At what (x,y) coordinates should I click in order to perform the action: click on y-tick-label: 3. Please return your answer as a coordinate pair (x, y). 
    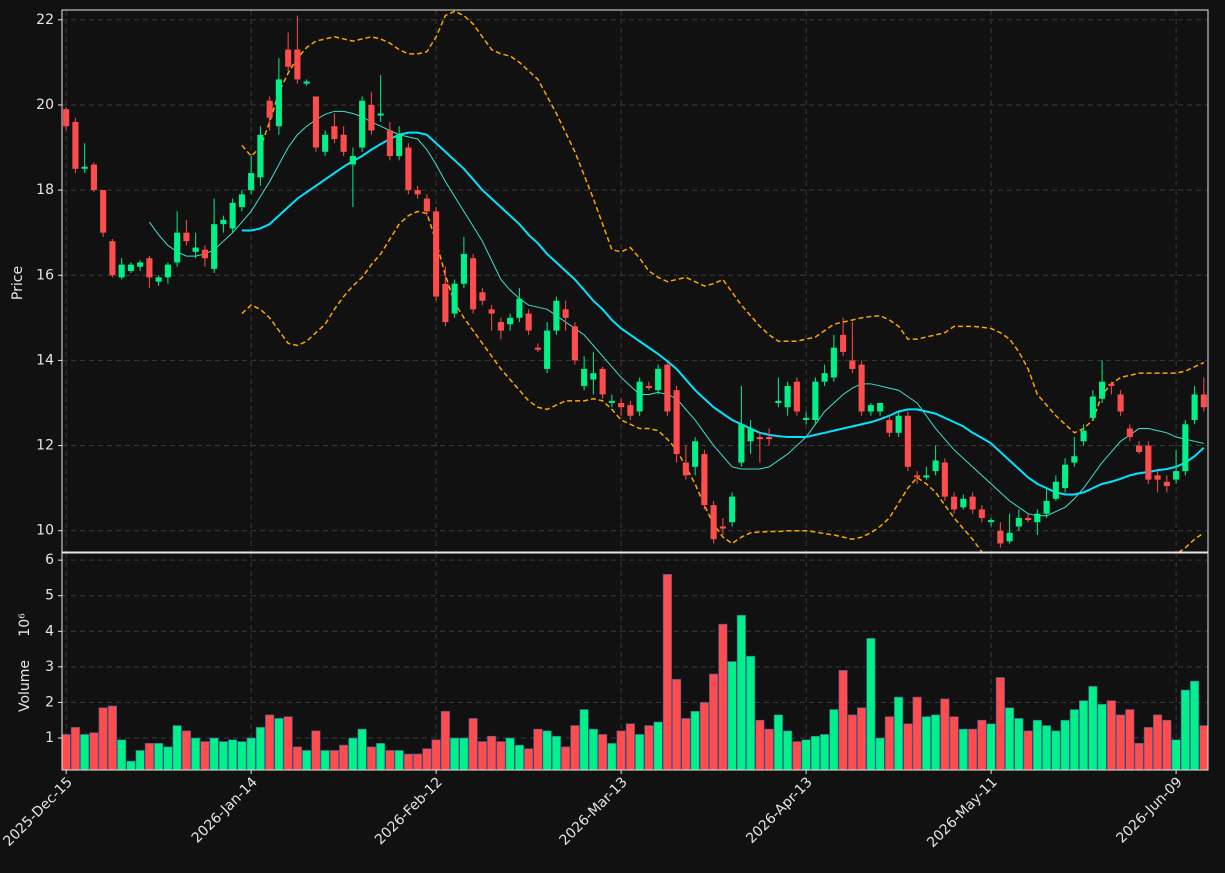
    Looking at the image, I should click on (49, 667).